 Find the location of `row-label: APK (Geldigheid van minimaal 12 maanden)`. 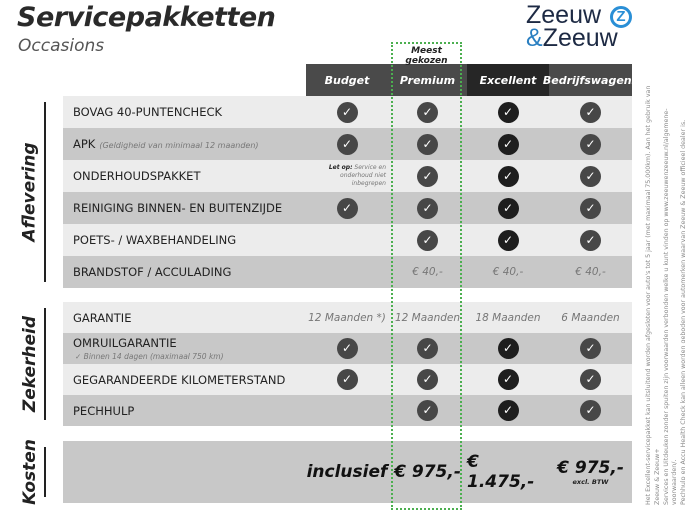

row-label: APK (Geldigheid van minimaal 12 maanden) is located at coordinates (166, 144).